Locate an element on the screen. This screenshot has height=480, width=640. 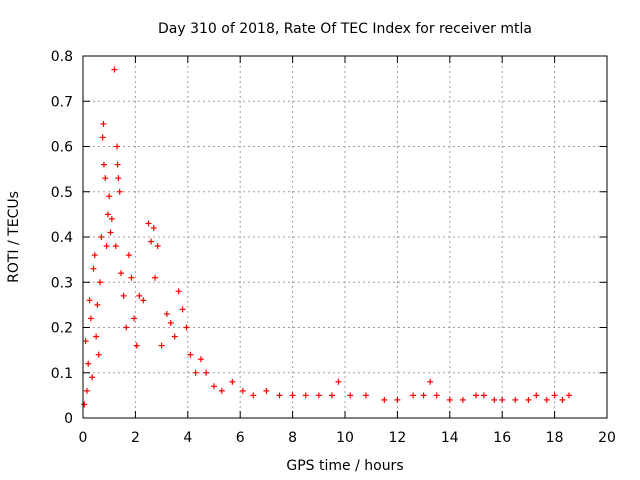
x-tick-label: 16 is located at coordinates (502, 438).